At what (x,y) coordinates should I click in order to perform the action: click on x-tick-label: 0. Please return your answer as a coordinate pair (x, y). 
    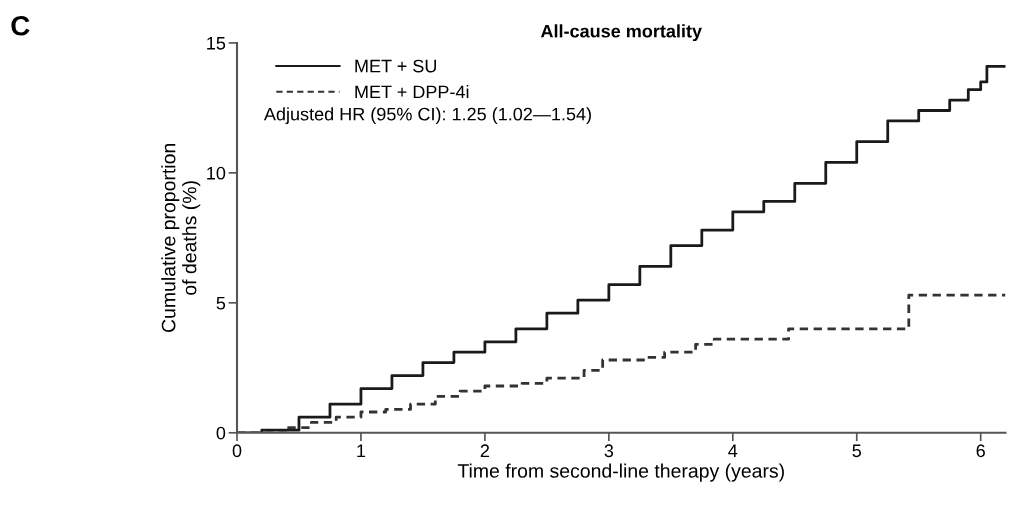
    Looking at the image, I should click on (237, 451).